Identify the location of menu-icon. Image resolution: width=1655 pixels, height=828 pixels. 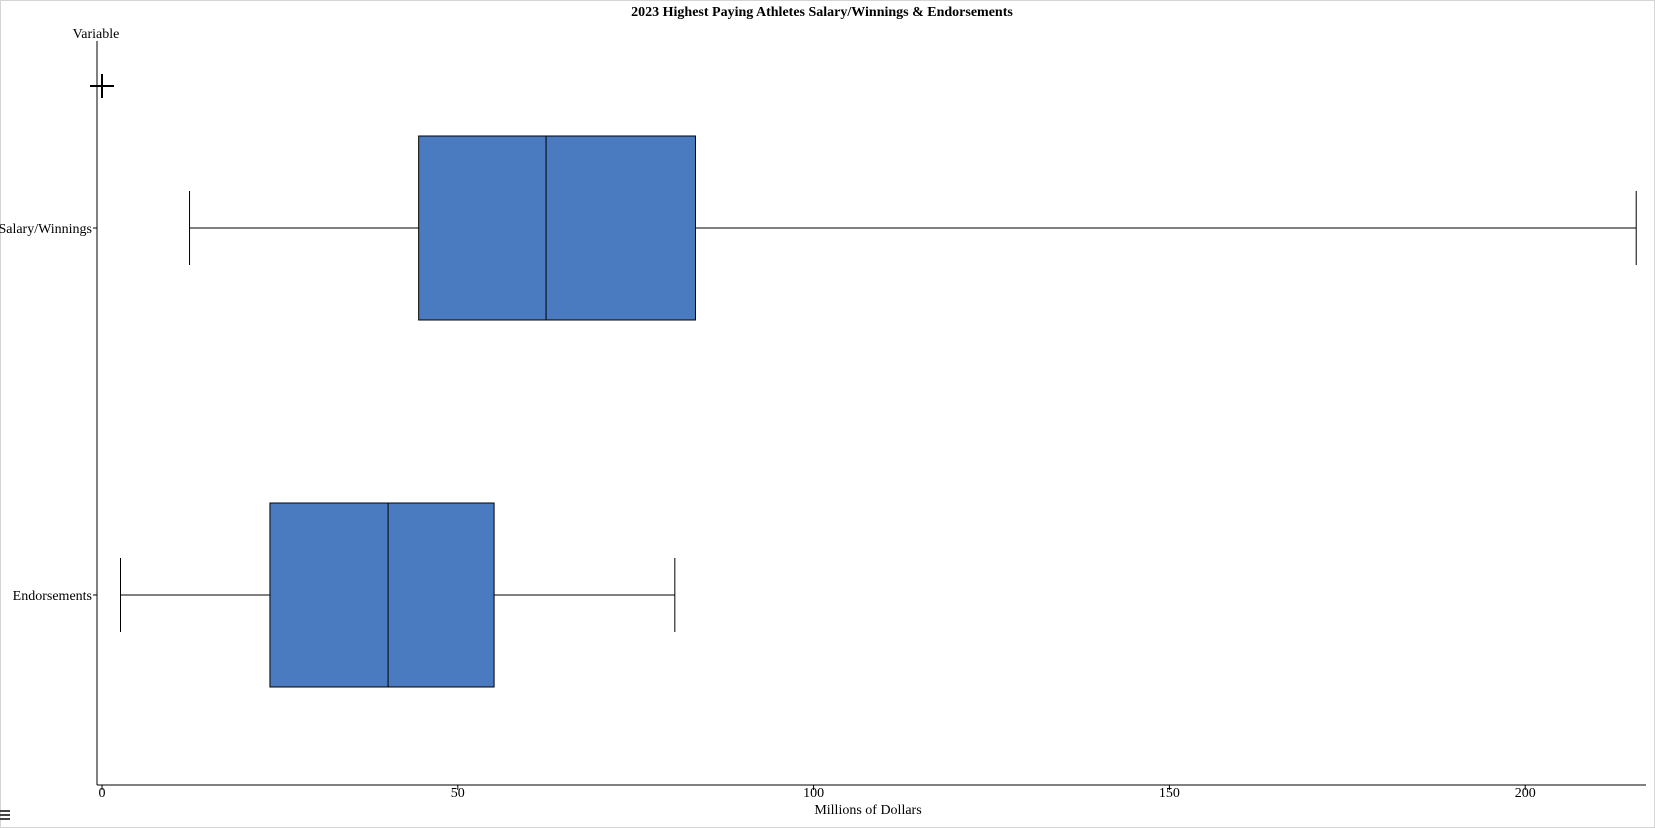
(5, 816).